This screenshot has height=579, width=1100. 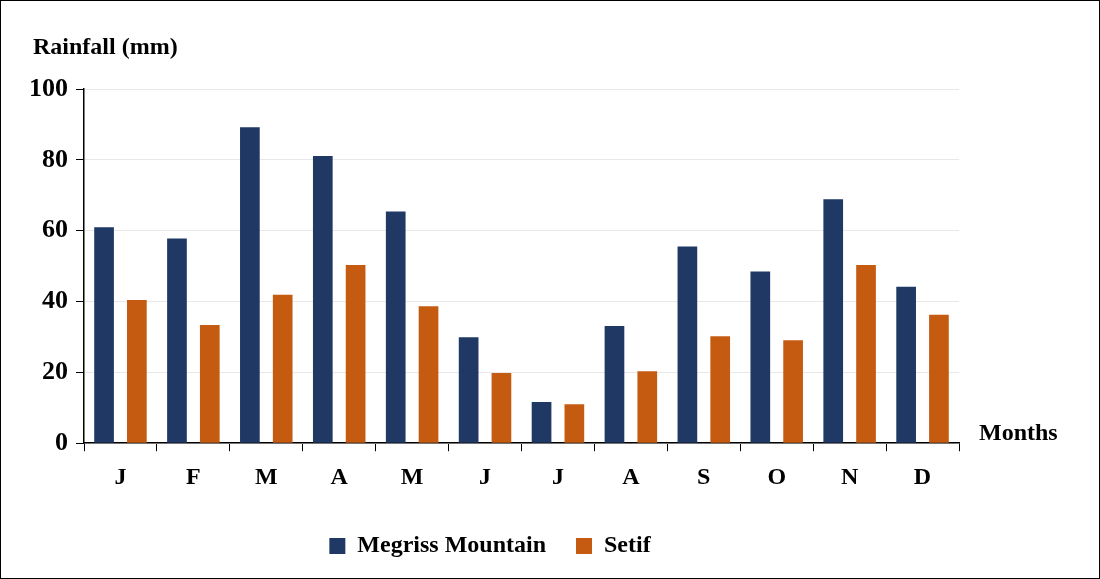 What do you see at coordinates (628, 544) in the screenshot?
I see `legend-label: Setif` at bounding box center [628, 544].